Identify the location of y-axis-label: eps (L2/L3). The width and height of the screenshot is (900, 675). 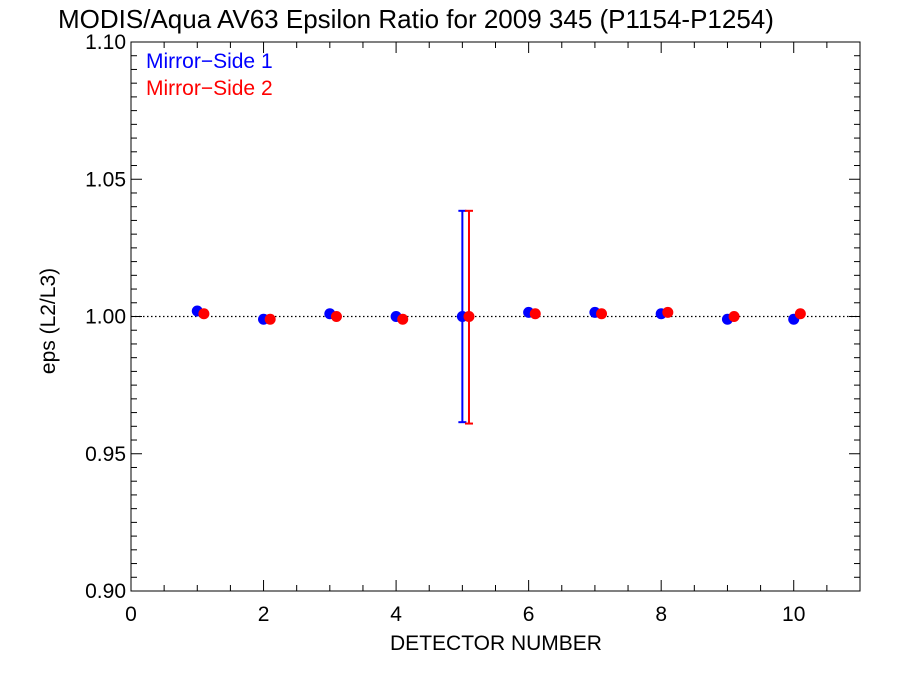
(48, 321).